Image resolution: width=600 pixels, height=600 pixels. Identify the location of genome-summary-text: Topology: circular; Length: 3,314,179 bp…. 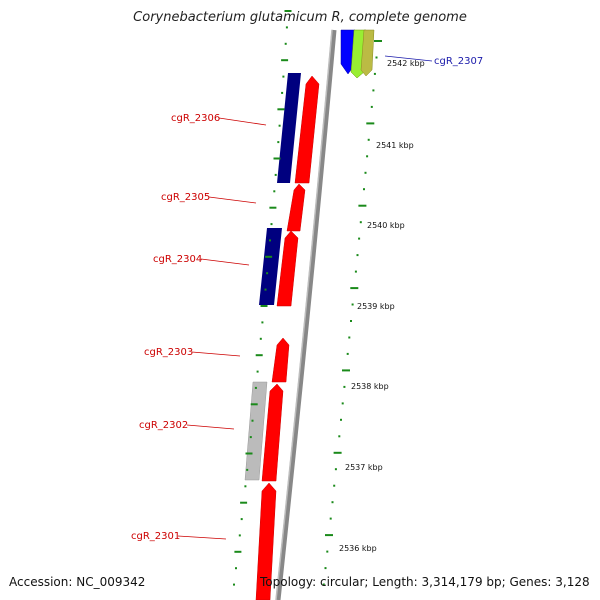
(425, 582).